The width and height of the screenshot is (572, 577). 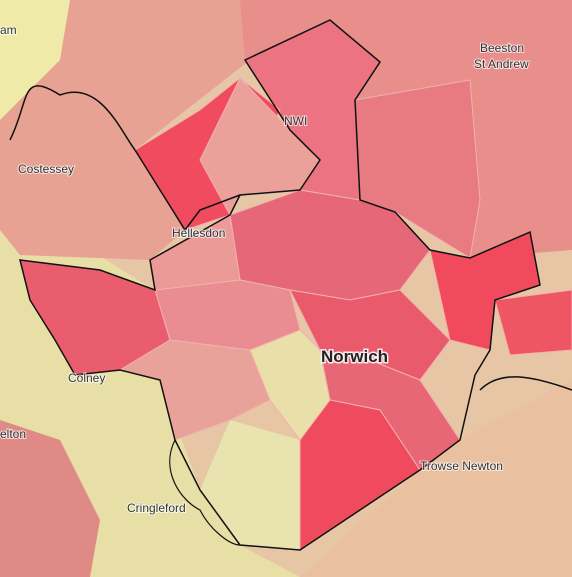 What do you see at coordinates (156, 508) in the screenshot?
I see `place-label: Cringleford` at bounding box center [156, 508].